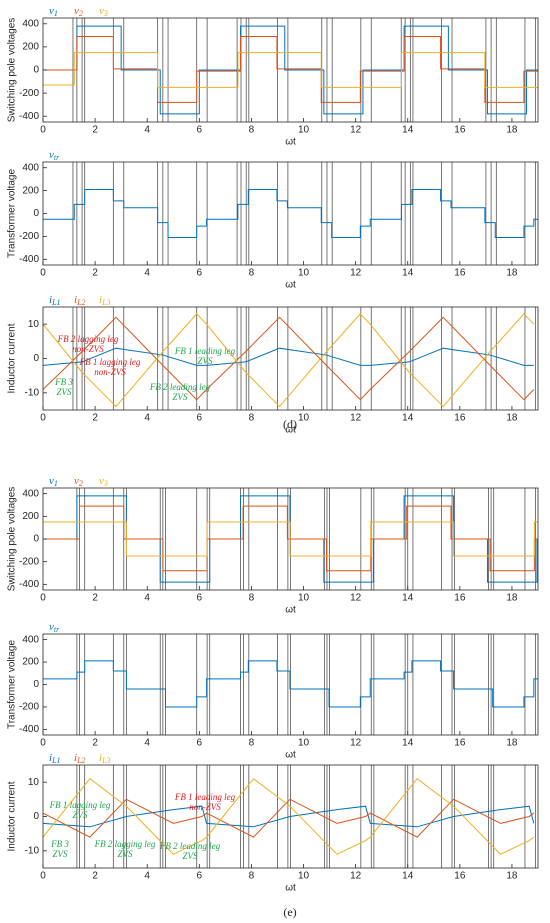 The height and width of the screenshot is (923, 550). I want to click on series-label: iL2, so click(80, 758).